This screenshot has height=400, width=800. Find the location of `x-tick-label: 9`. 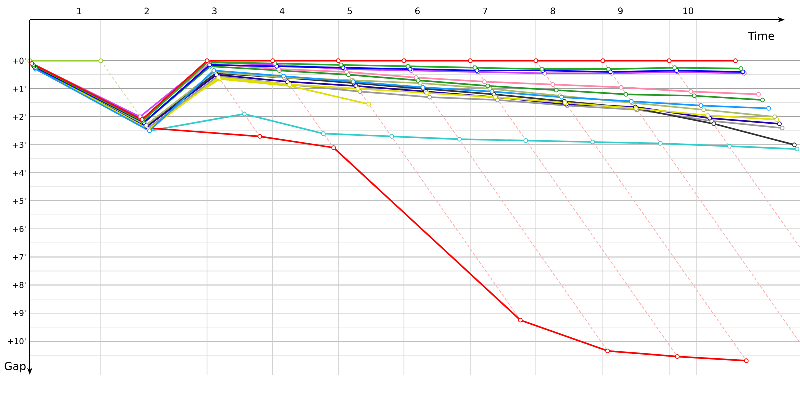

x-tick-label: 9 is located at coordinates (620, 11).